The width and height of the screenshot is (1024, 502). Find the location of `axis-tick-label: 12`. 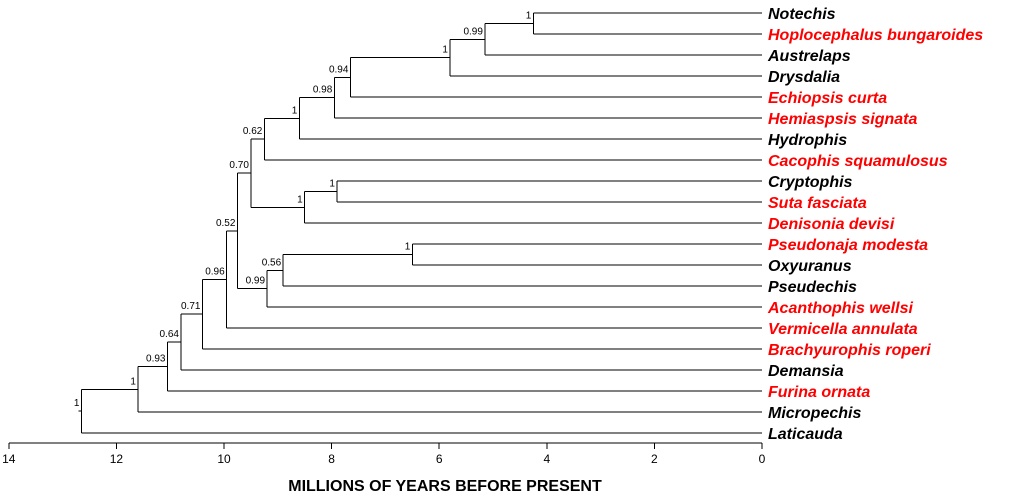

axis-tick-label: 12 is located at coordinates (117, 459).